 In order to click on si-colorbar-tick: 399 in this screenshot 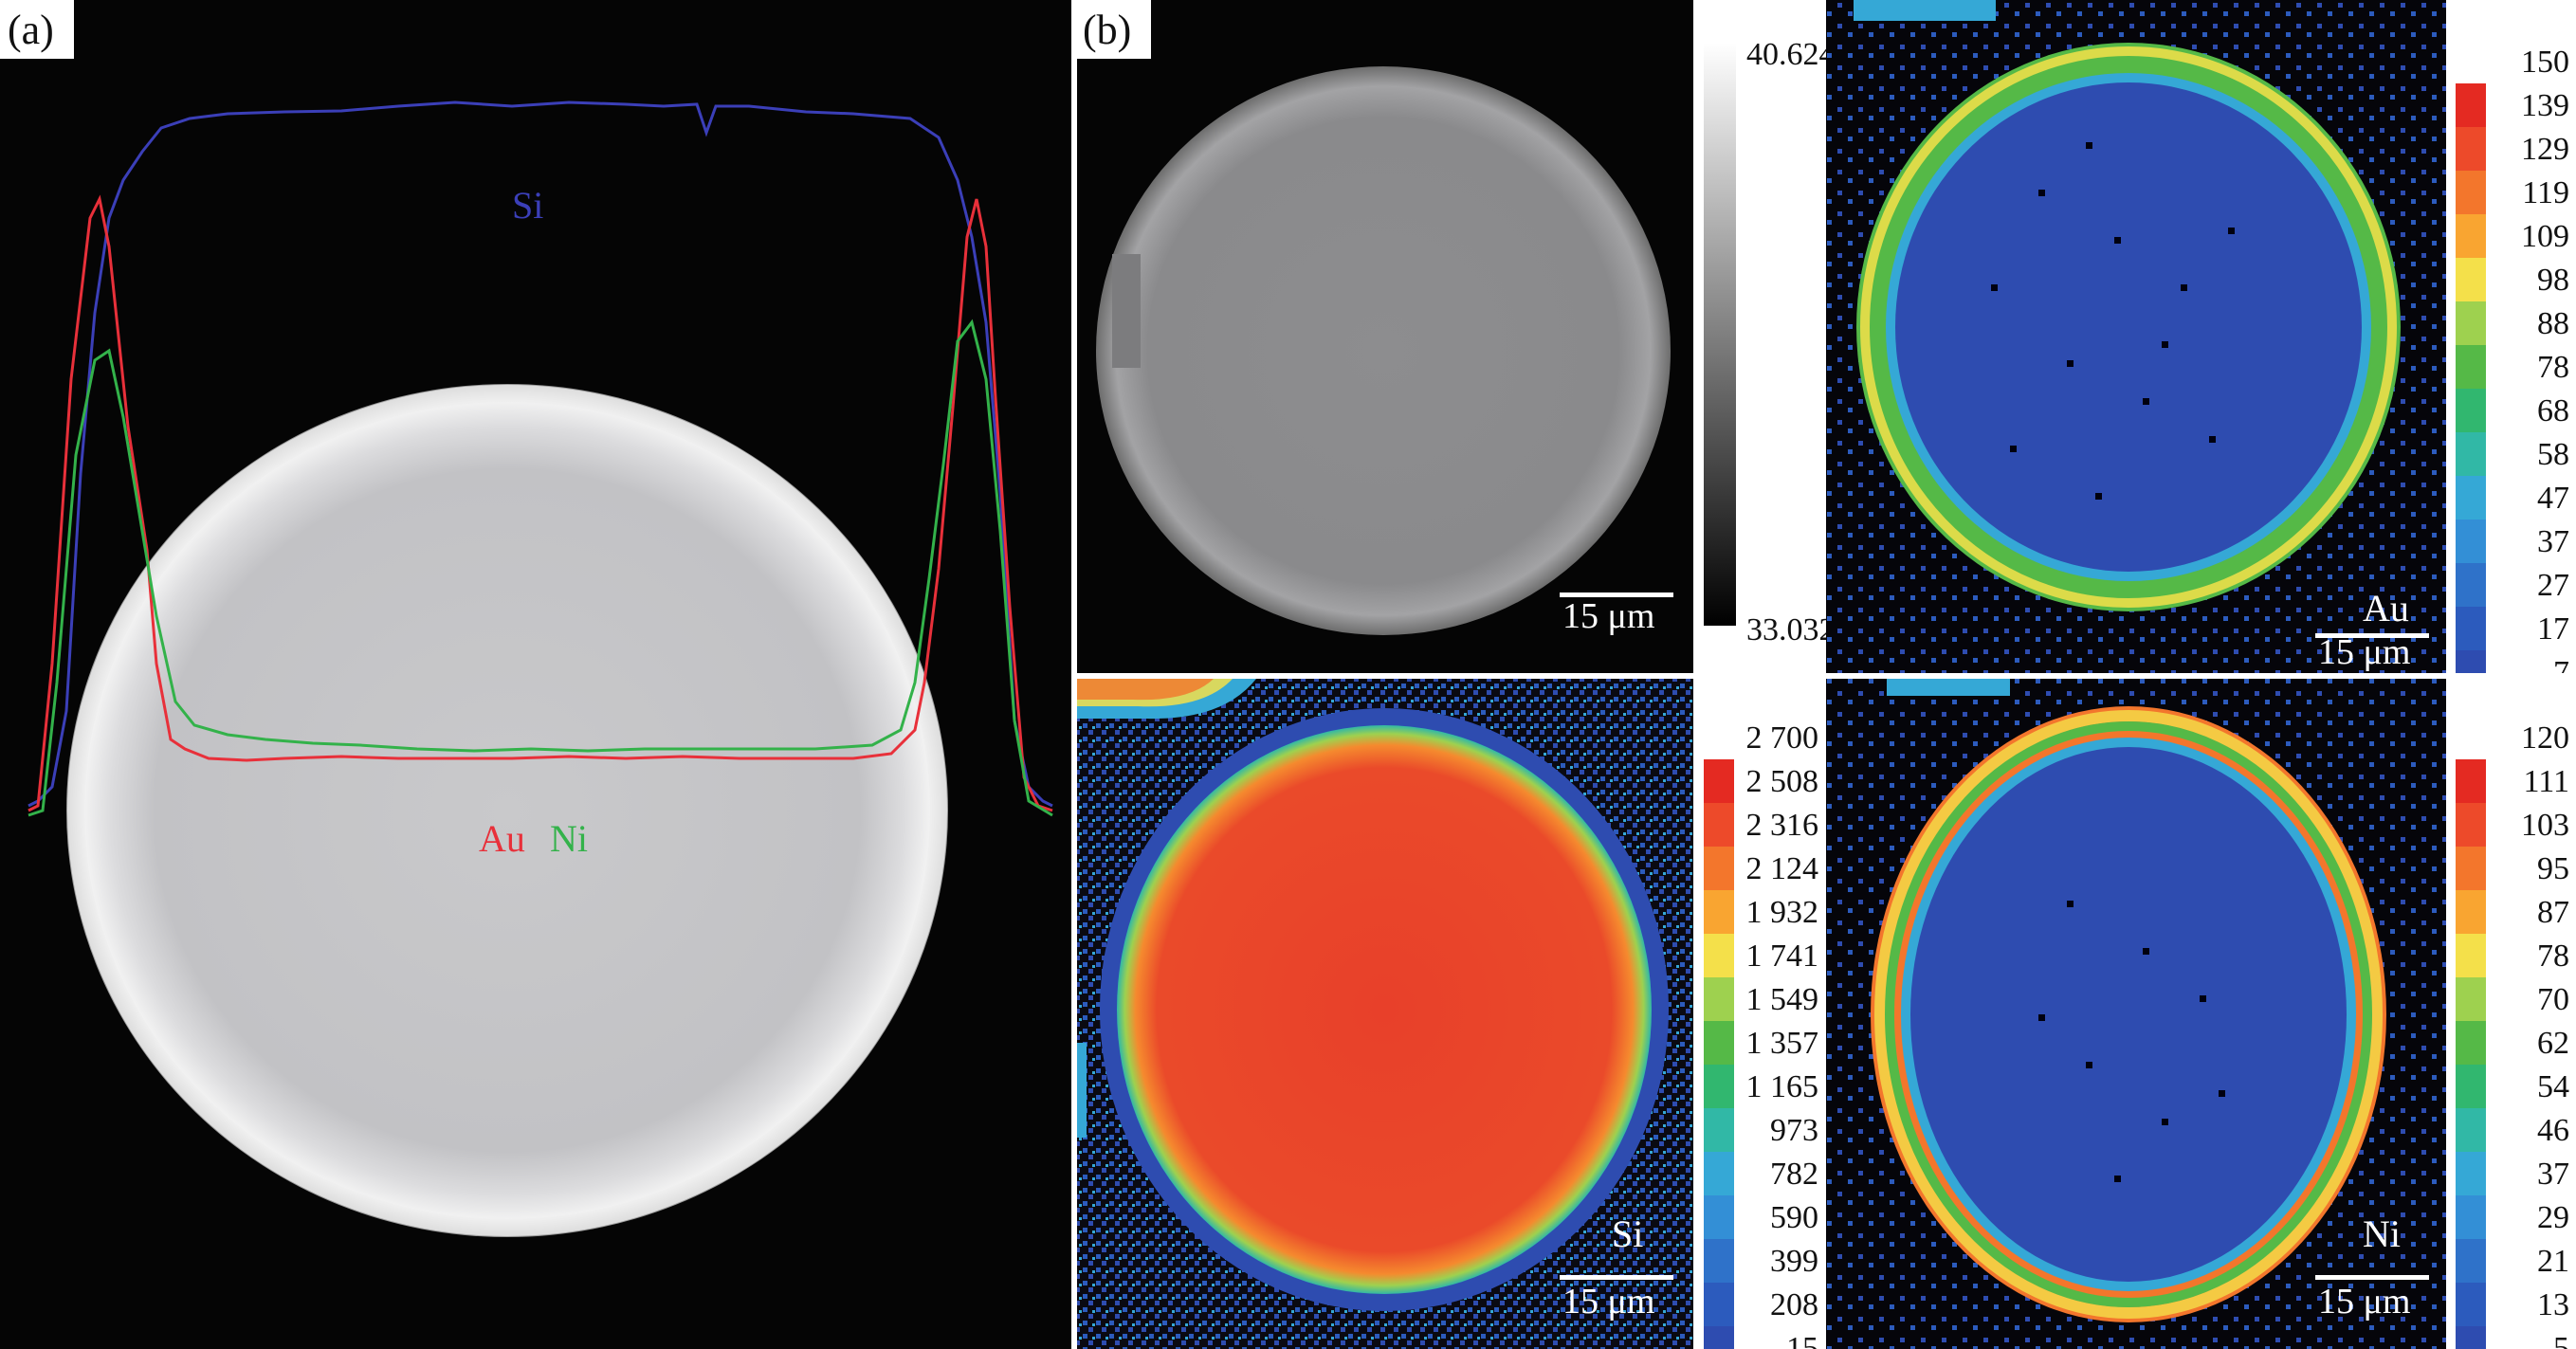, I will do `click(1794, 1262)`.